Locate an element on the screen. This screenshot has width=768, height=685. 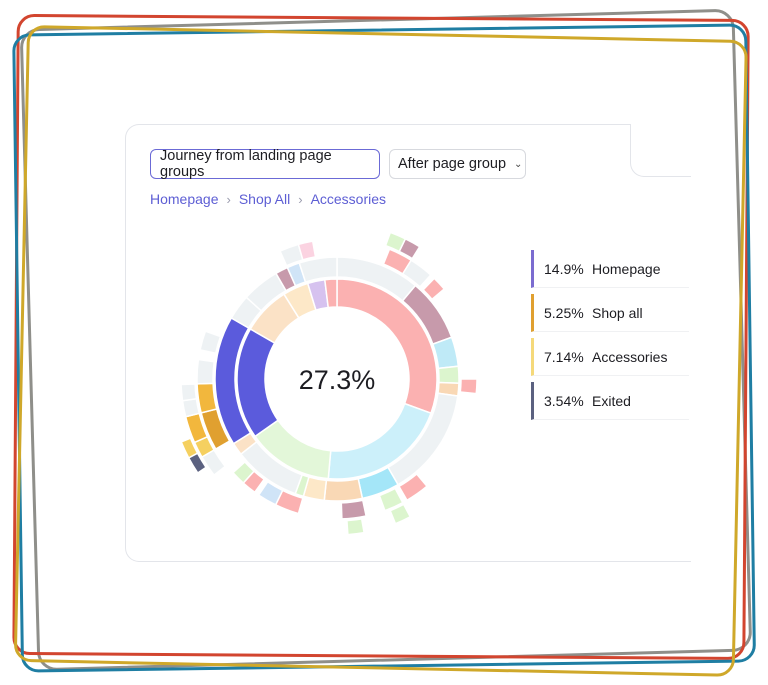
breadcrumb-homepage: Homepage is located at coordinates (184, 199).